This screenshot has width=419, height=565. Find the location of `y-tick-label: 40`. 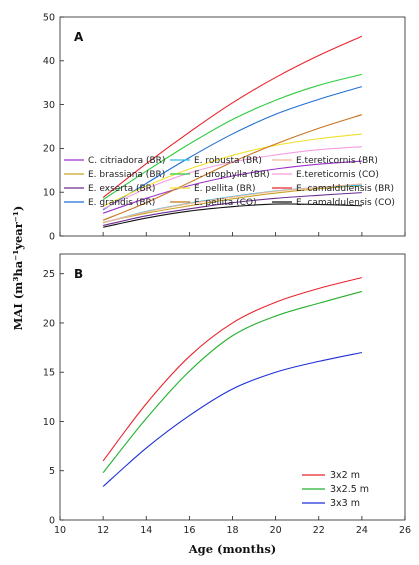

y-tick-label: 40 is located at coordinates (49, 61).